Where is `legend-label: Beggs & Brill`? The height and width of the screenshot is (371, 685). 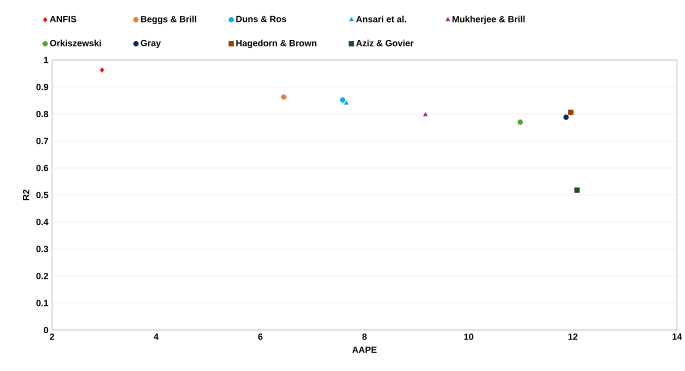
legend-label: Beggs & Brill is located at coordinates (168, 20).